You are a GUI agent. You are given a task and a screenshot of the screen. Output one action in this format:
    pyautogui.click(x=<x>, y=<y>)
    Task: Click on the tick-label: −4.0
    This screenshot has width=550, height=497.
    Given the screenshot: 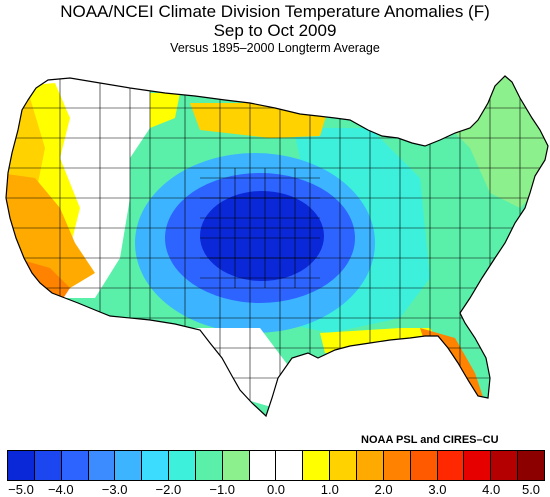 What is the action you would take?
    pyautogui.click(x=60, y=489)
    